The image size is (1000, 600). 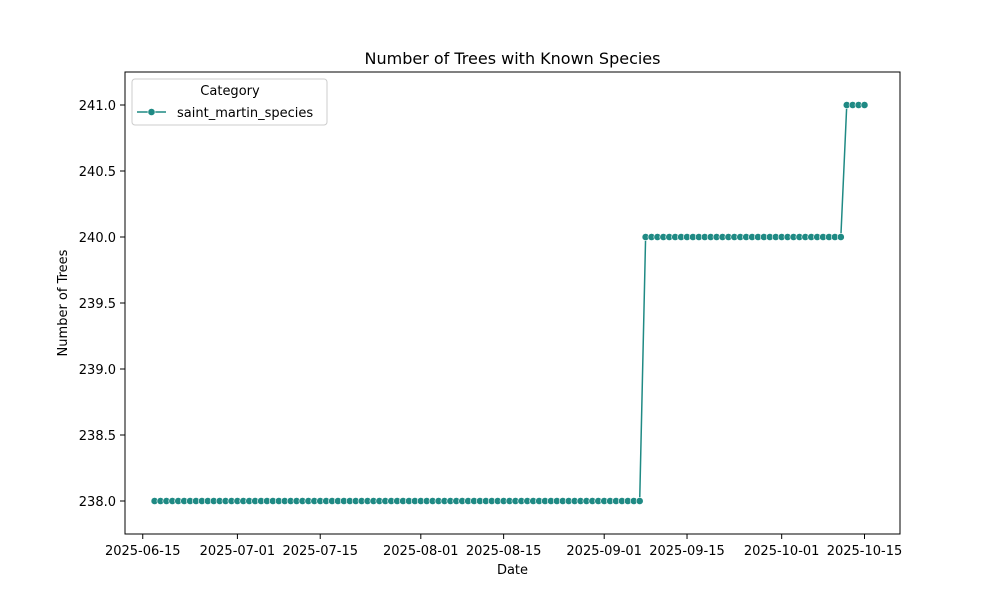 What do you see at coordinates (782, 551) in the screenshot?
I see `x-tick-label: 2025-10-01` at bounding box center [782, 551].